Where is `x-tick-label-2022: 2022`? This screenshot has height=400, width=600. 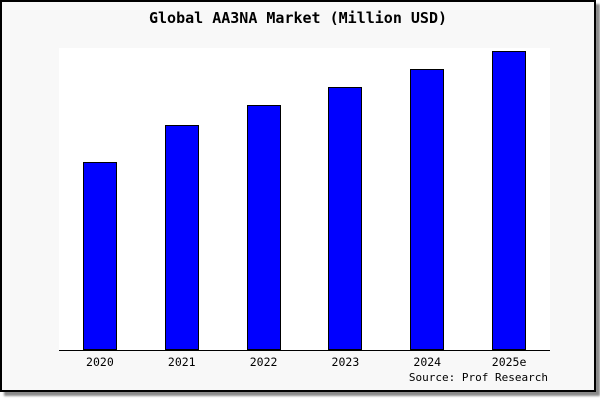
x-tick-label-2022: 2022 is located at coordinates (263, 362).